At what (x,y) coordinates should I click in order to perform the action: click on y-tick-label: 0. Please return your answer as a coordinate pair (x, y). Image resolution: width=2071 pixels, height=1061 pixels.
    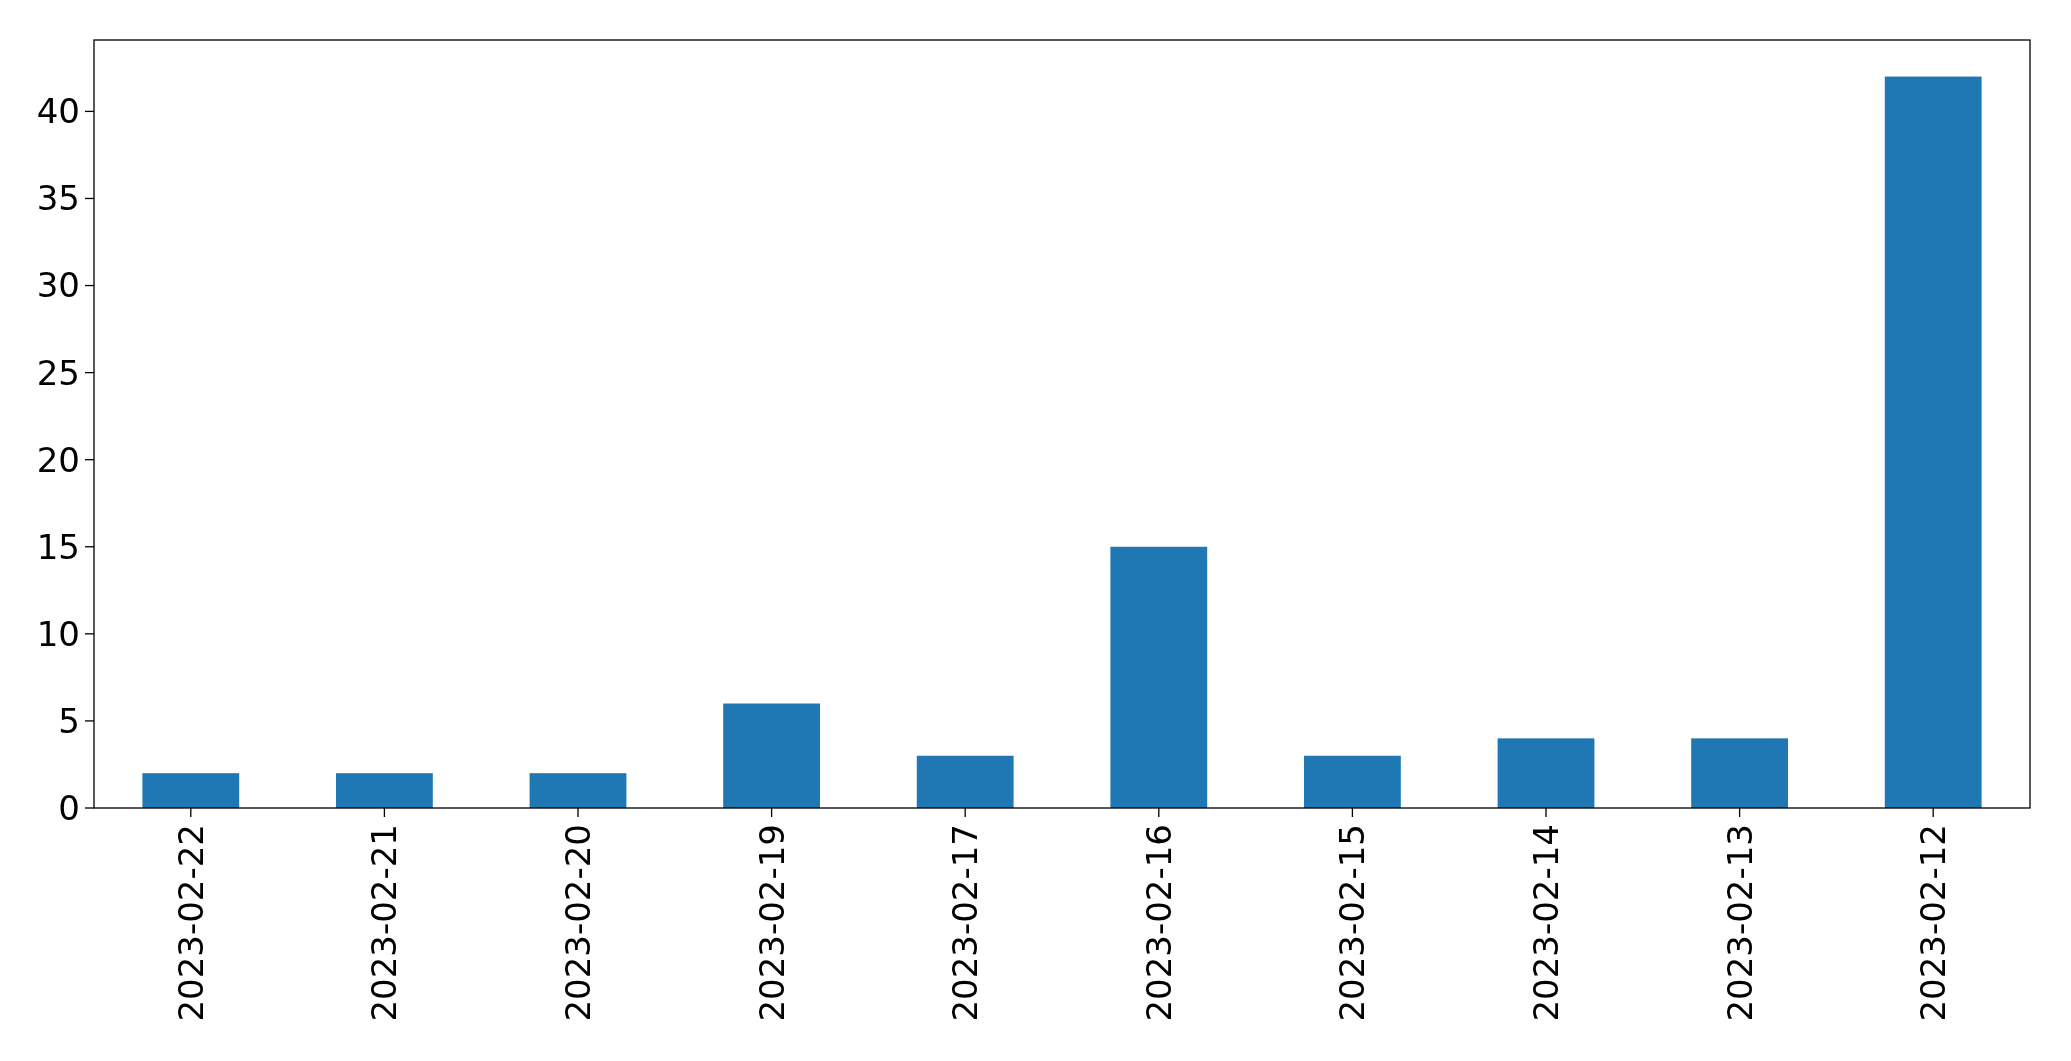
    Looking at the image, I should click on (69, 807).